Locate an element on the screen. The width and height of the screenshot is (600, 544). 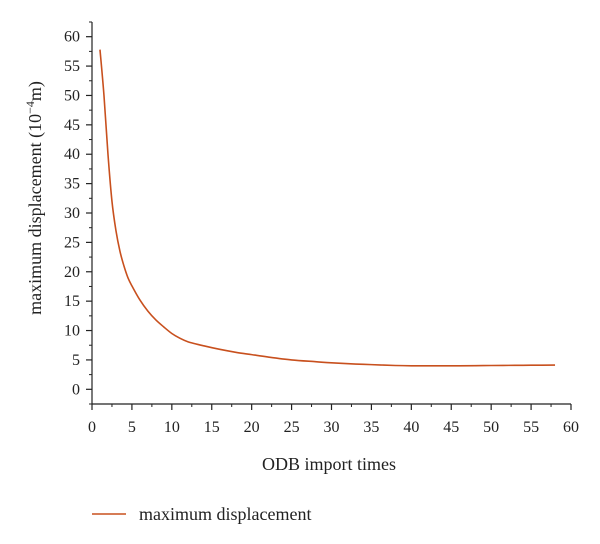
x-tick-label: 60 is located at coordinates (571, 427).